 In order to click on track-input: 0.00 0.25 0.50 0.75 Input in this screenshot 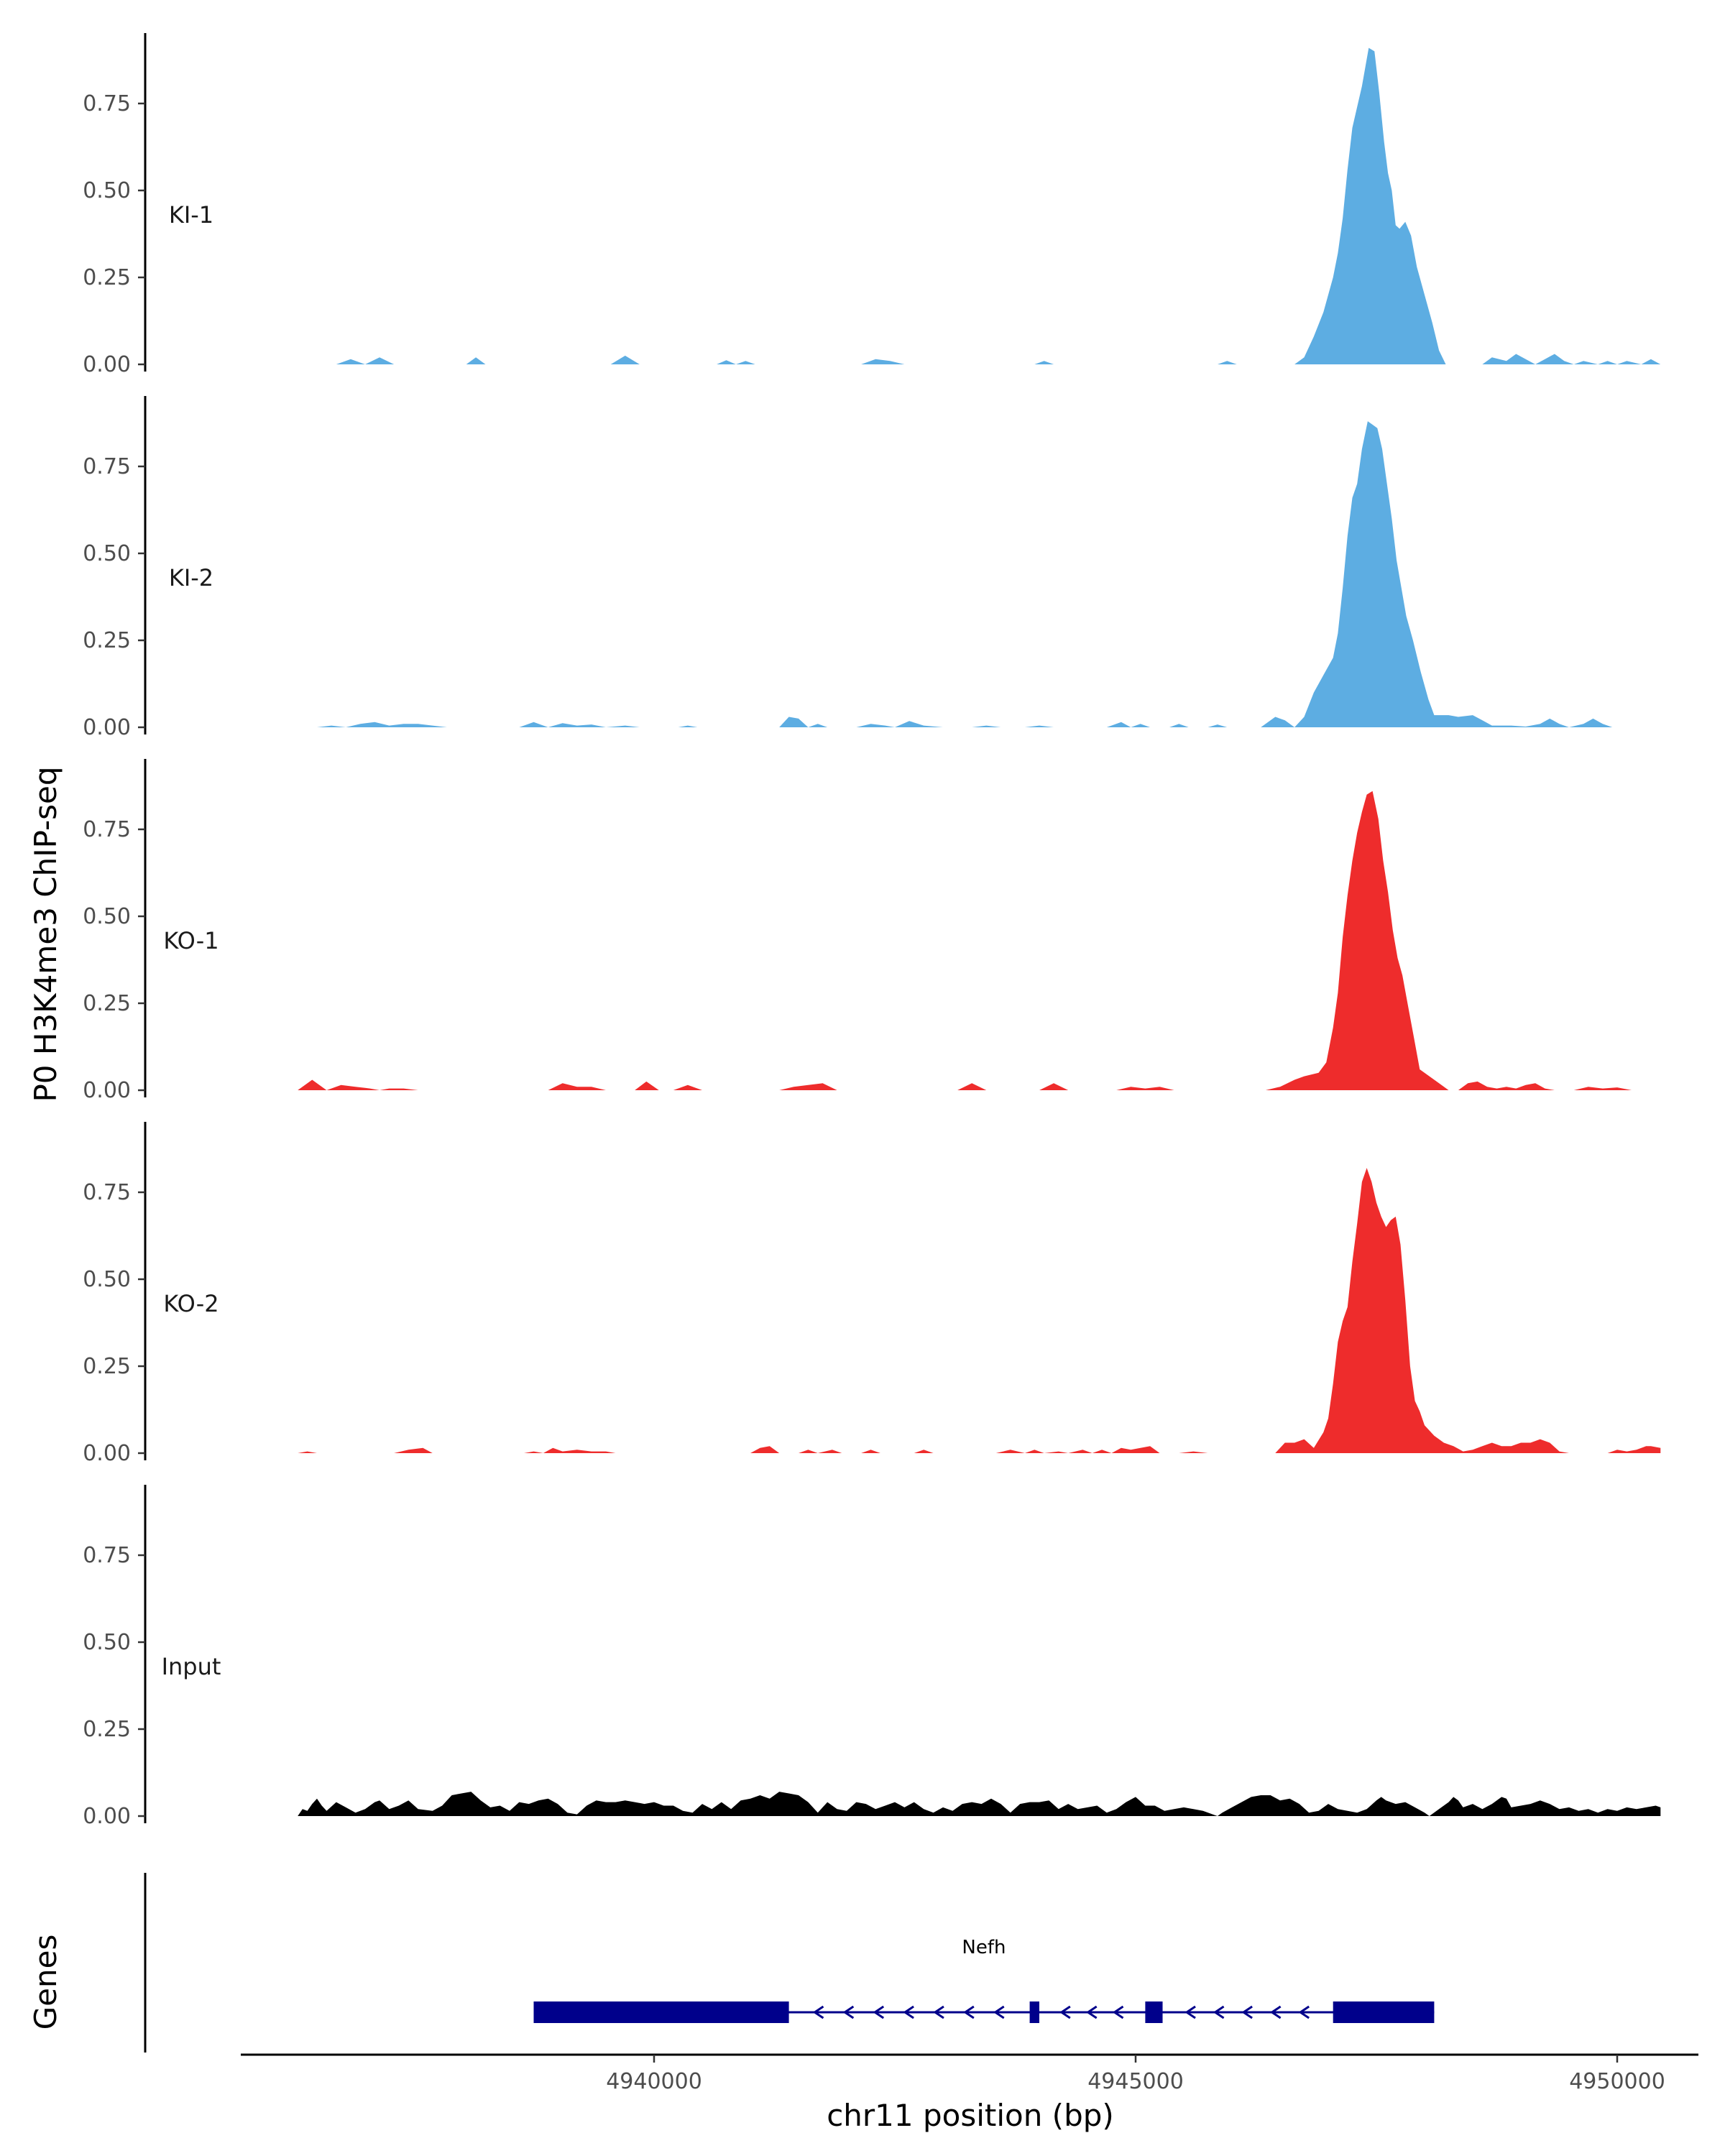, I will do `click(872, 1657)`.